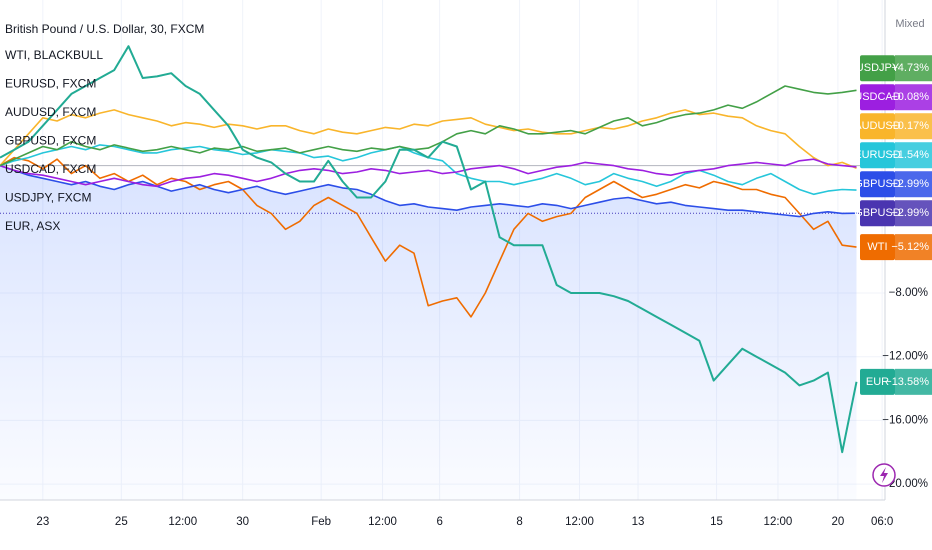 This screenshot has height=550, width=932. Describe the element at coordinates (32, 226) in the screenshot. I see `legend-label: EUR, ASX` at that location.